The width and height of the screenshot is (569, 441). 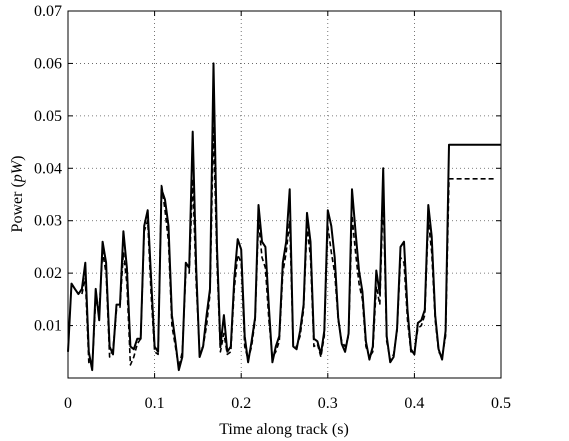 What do you see at coordinates (48, 273) in the screenshot?
I see `y-tick-label-1: 0.02` at bounding box center [48, 273].